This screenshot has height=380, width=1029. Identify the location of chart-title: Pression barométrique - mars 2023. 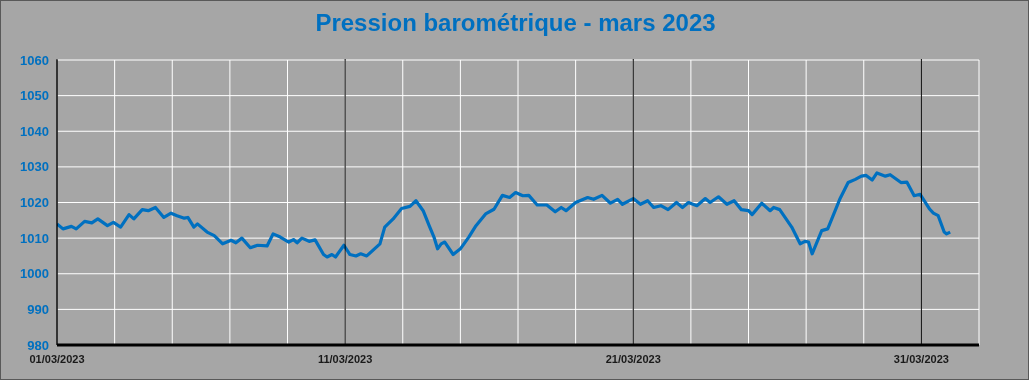
(515, 23).